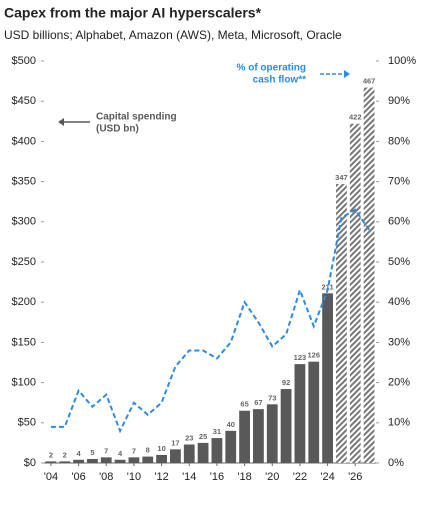  What do you see at coordinates (106, 477) in the screenshot?
I see `x-tick-label: '08` at bounding box center [106, 477].